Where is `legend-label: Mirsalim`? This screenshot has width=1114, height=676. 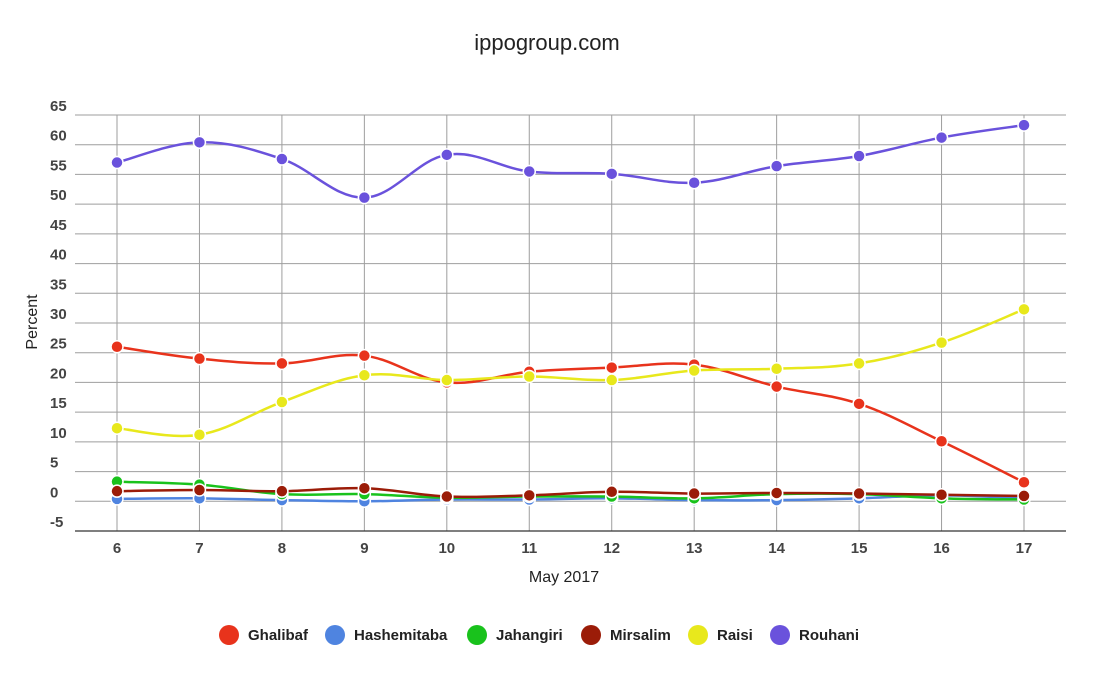 legend-label: Mirsalim is located at coordinates (640, 635).